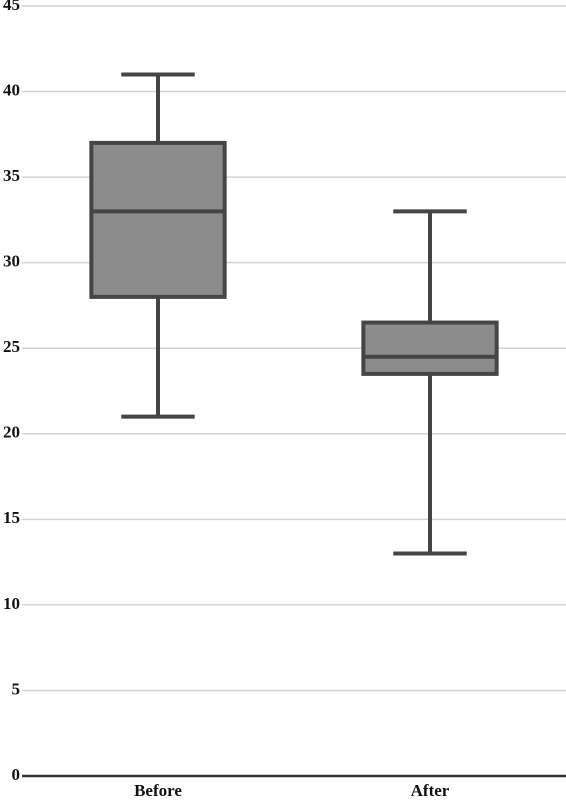 The image size is (566, 800). Describe the element at coordinates (11, 346) in the screenshot. I see `y-tick-label: 25` at that location.